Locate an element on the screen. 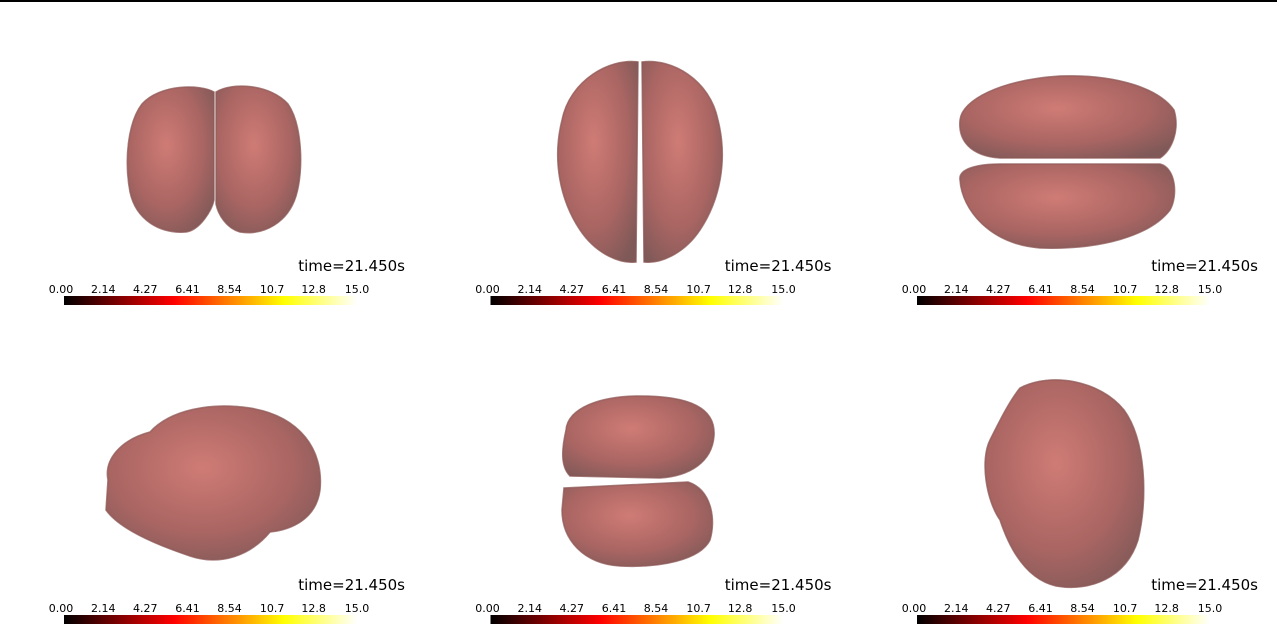 Image resolution: width=1277 pixels, height=638 pixels. brain-posterior is located at coordinates (638, 481).